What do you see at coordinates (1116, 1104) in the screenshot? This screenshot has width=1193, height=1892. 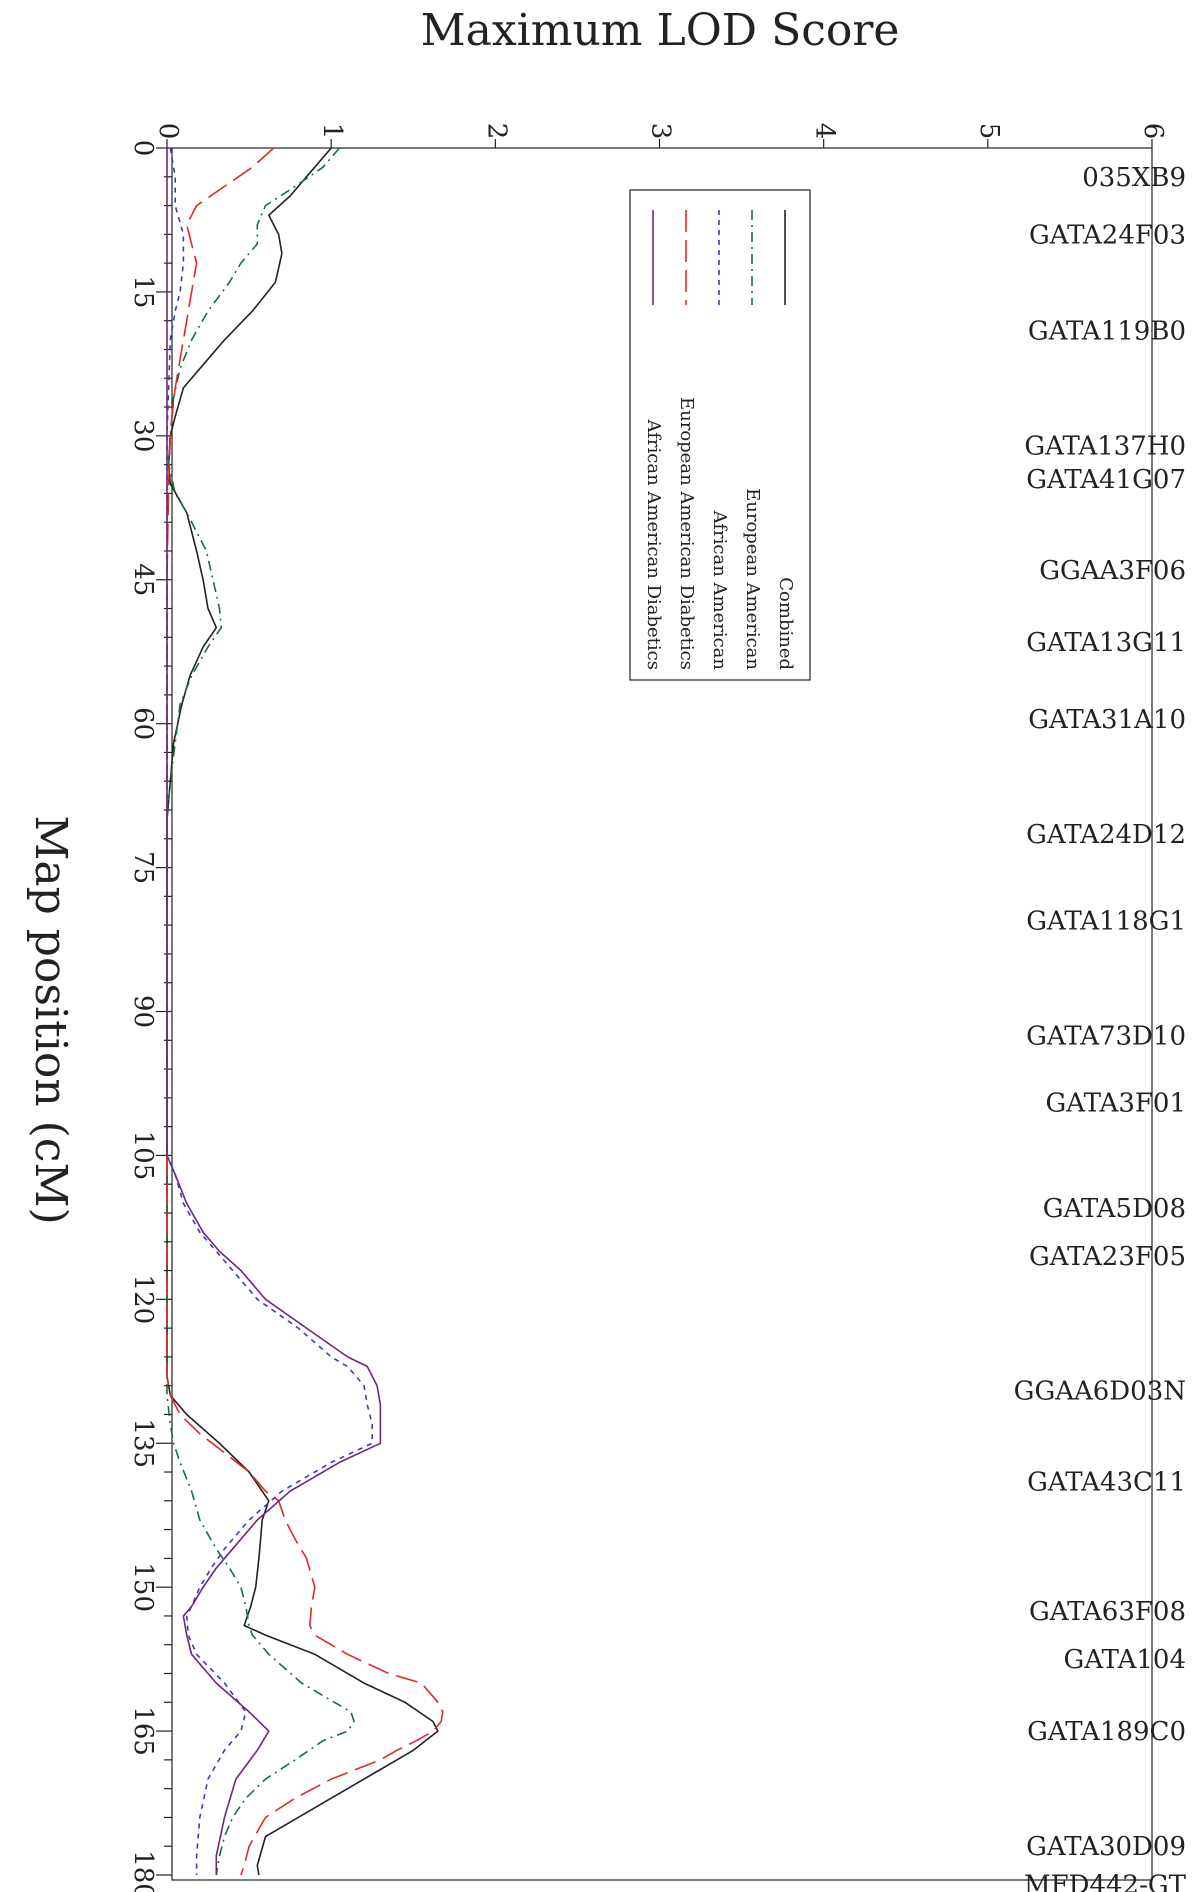 I see `marker-label: GATA3F01` at bounding box center [1116, 1104].